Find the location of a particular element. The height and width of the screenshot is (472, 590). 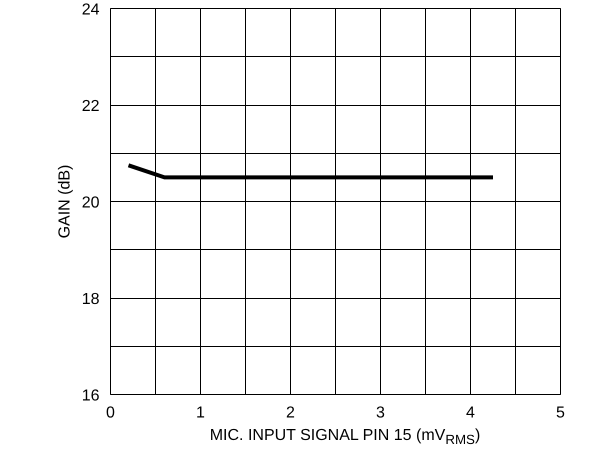

y-tick-label: 22 is located at coordinates (91, 106).